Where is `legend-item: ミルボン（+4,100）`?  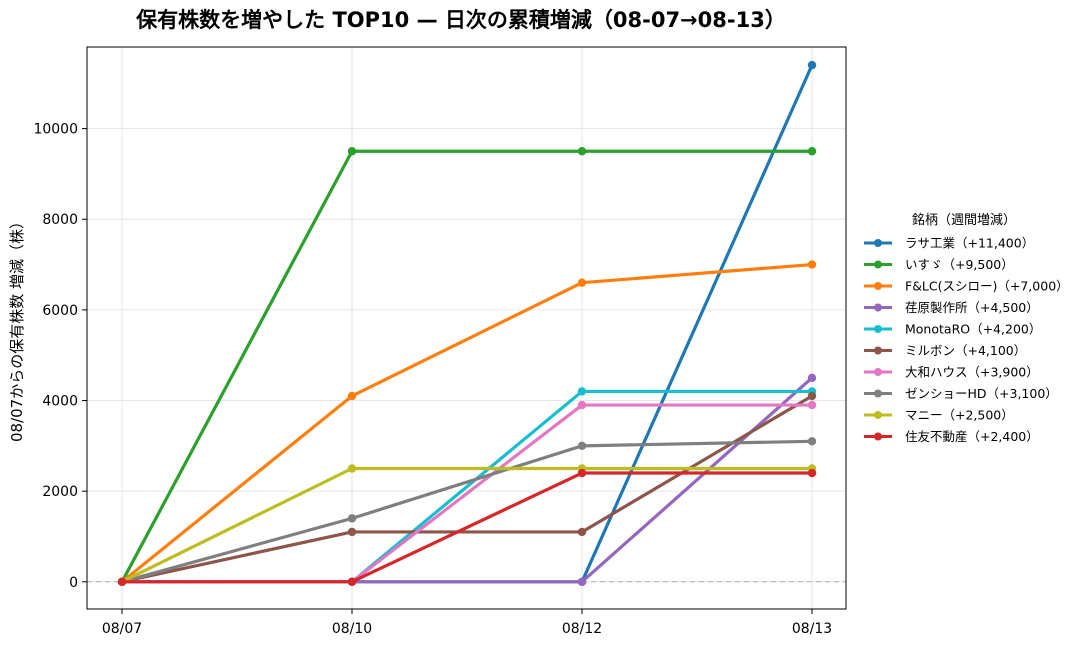
legend-item: ミルボン（+4,100） is located at coordinates (945, 350).